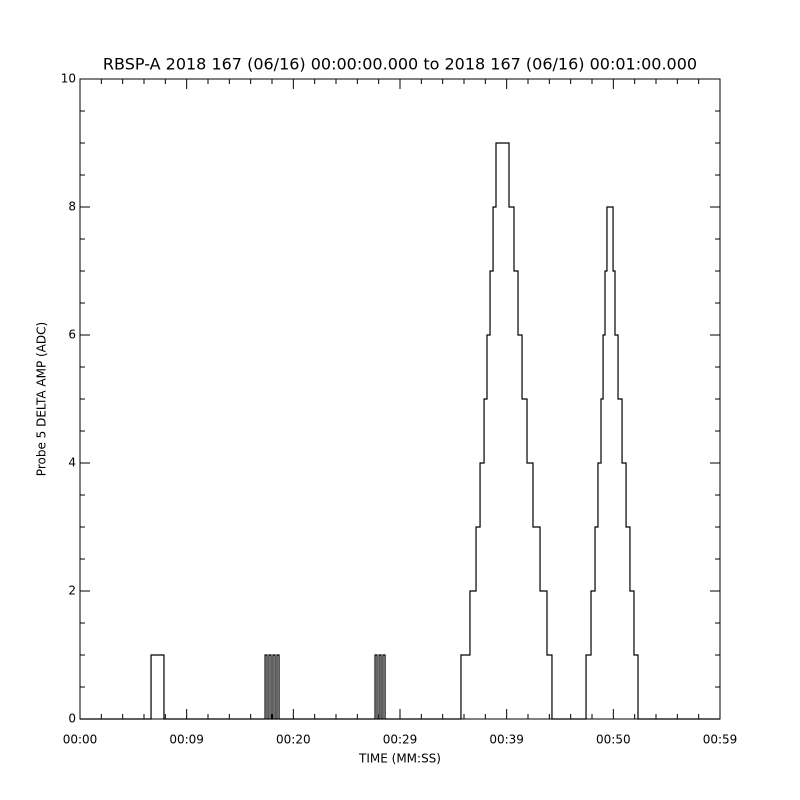 The image size is (800, 800). I want to click on y-tick-label: 6, so click(72, 335).